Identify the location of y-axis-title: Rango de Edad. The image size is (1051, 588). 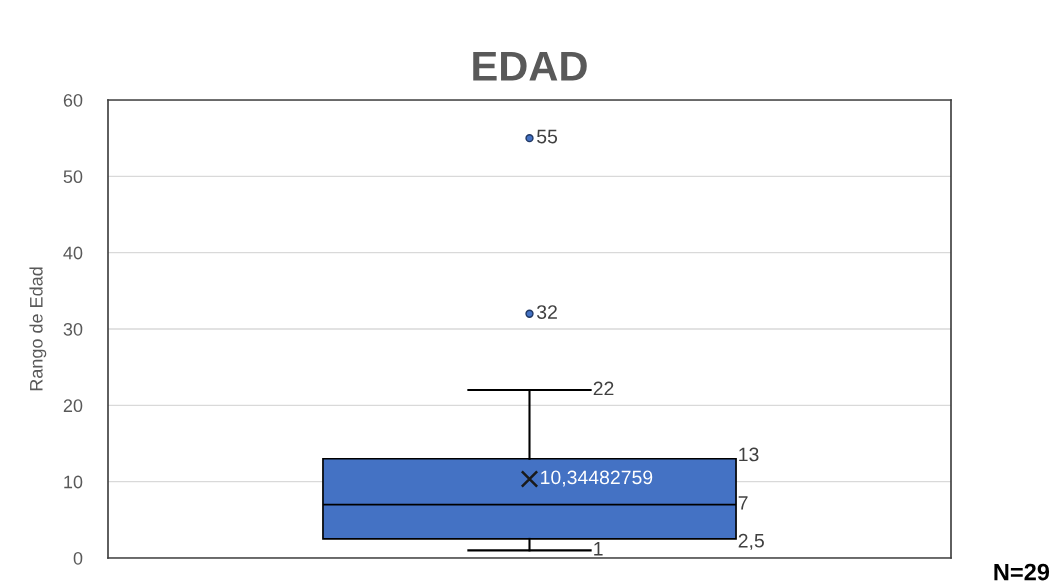
(38, 329).